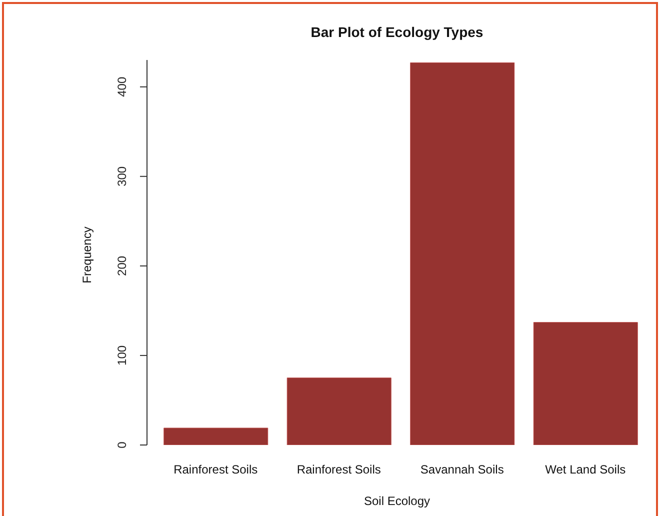  I want to click on y-axis-title: Frequency, so click(87, 256).